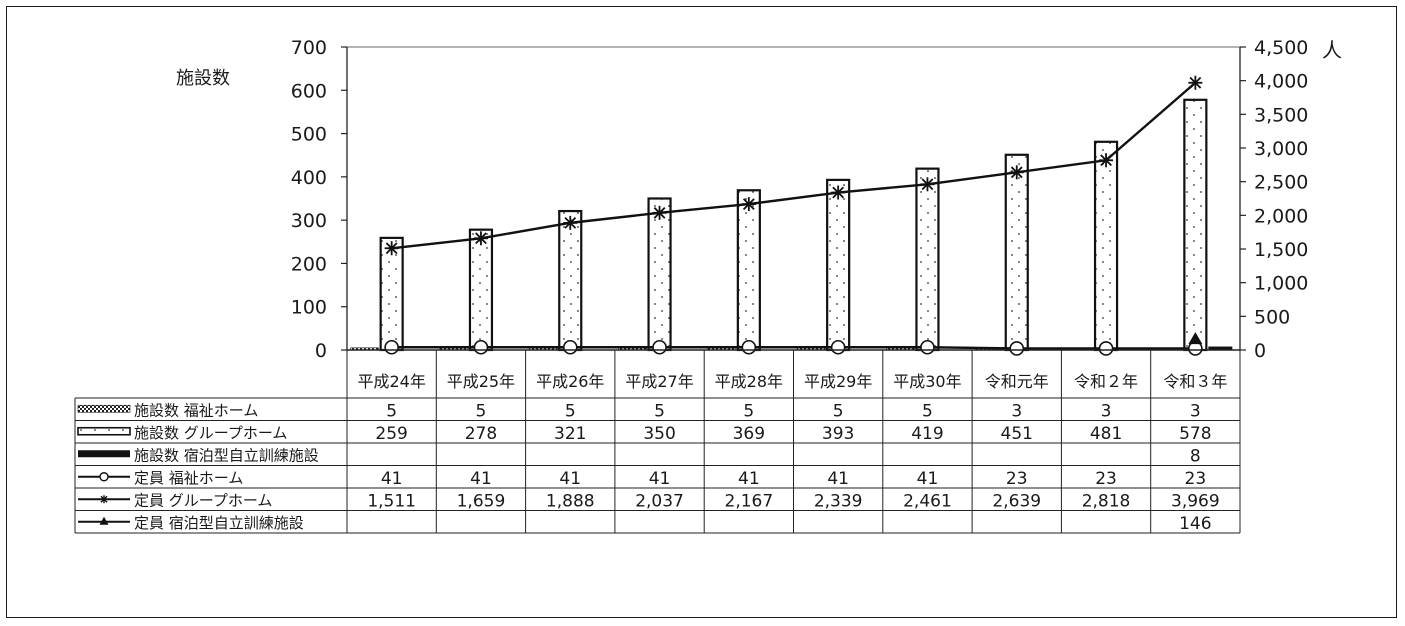 The height and width of the screenshot is (626, 1405). Describe the element at coordinates (391, 434) in the screenshot. I see `table-cell-value: 259` at that location.